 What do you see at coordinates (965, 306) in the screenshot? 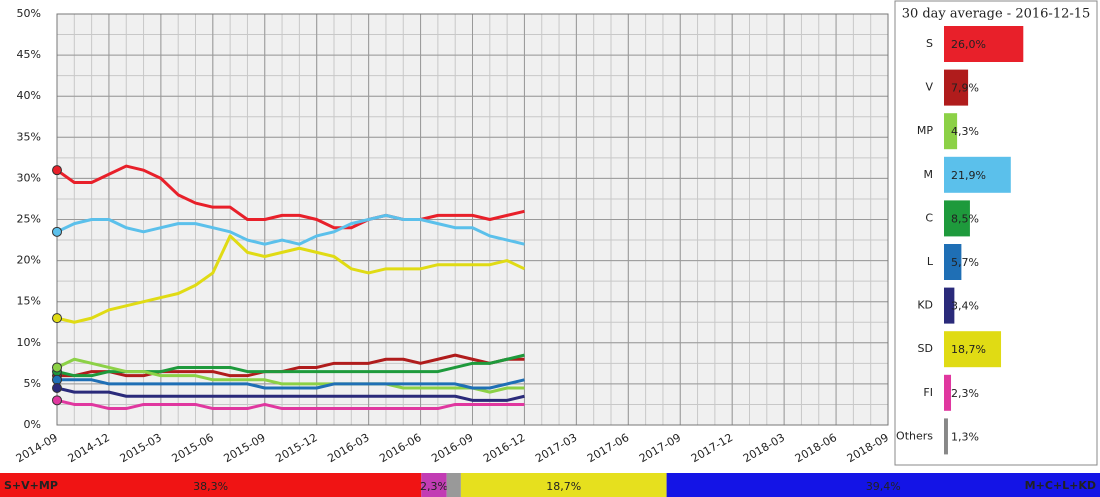
I see `value-label: 3,4%` at bounding box center [965, 306].